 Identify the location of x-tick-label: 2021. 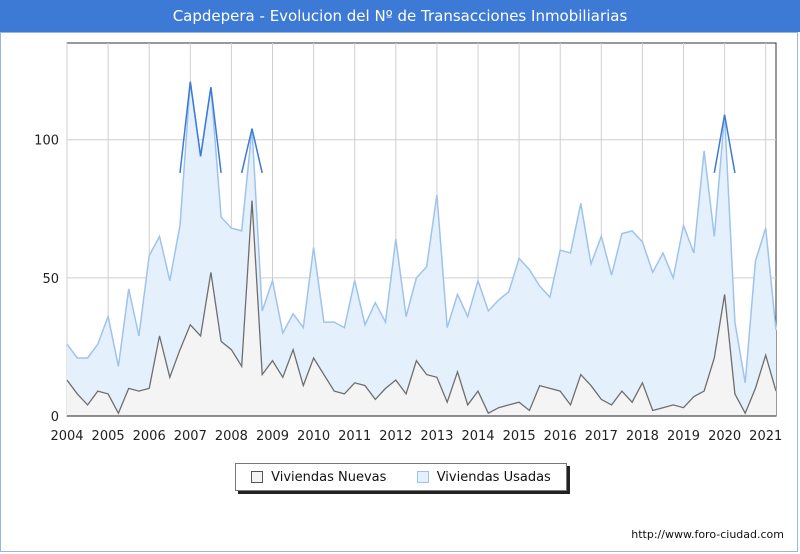
(765, 436).